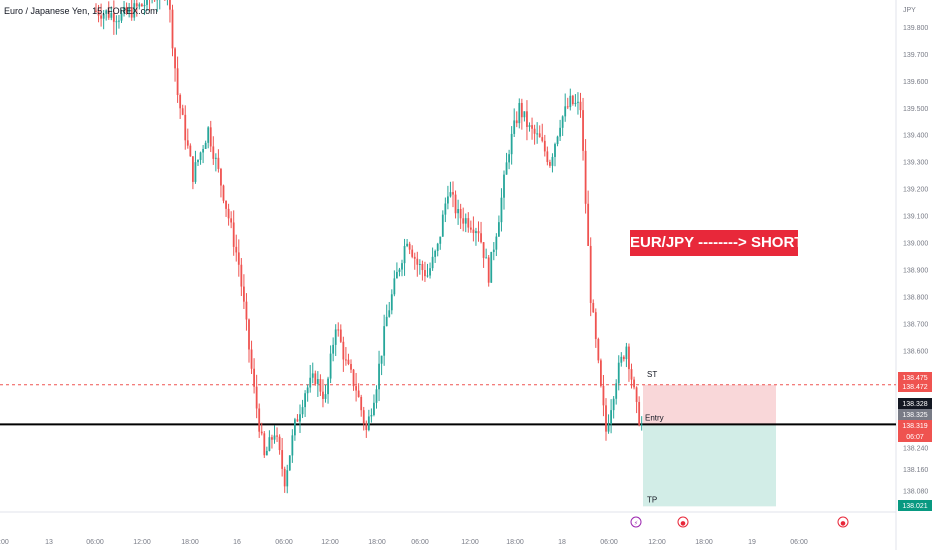  Describe the element at coordinates (914, 426) in the screenshot. I see `price-badge-label: 138.319` at that location.